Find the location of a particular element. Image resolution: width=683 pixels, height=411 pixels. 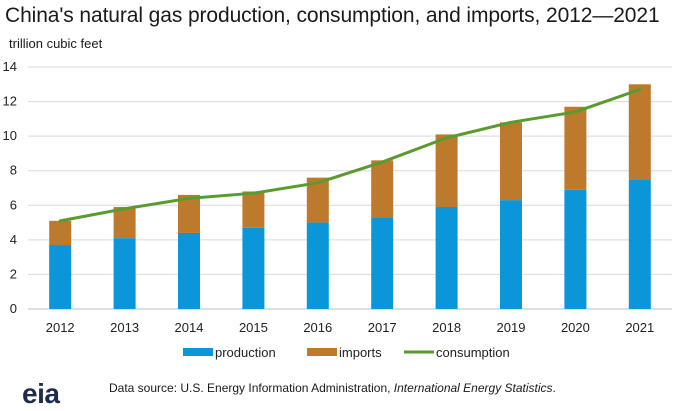

bar-production-2015 is located at coordinates (253, 268).